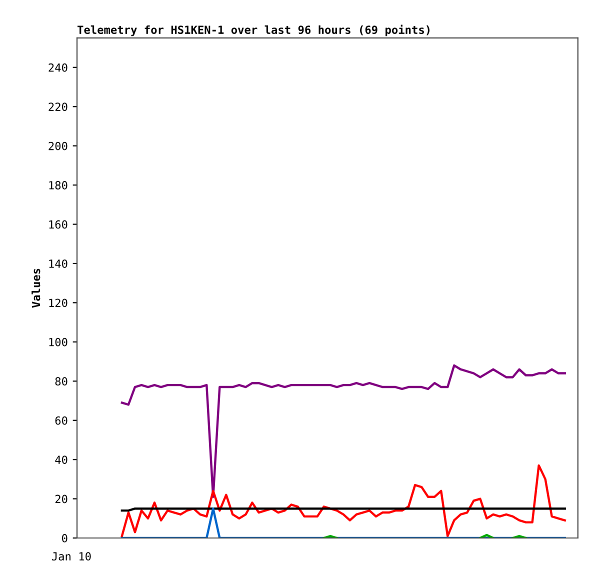  What do you see at coordinates (61, 420) in the screenshot?
I see `y-tick-label: 60` at bounding box center [61, 420].